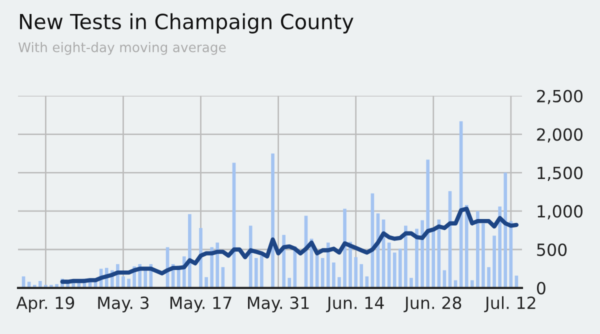 The image size is (600, 334). Describe the element at coordinates (510, 304) in the screenshot. I see `x-tick-label: Jul. 12` at that location.